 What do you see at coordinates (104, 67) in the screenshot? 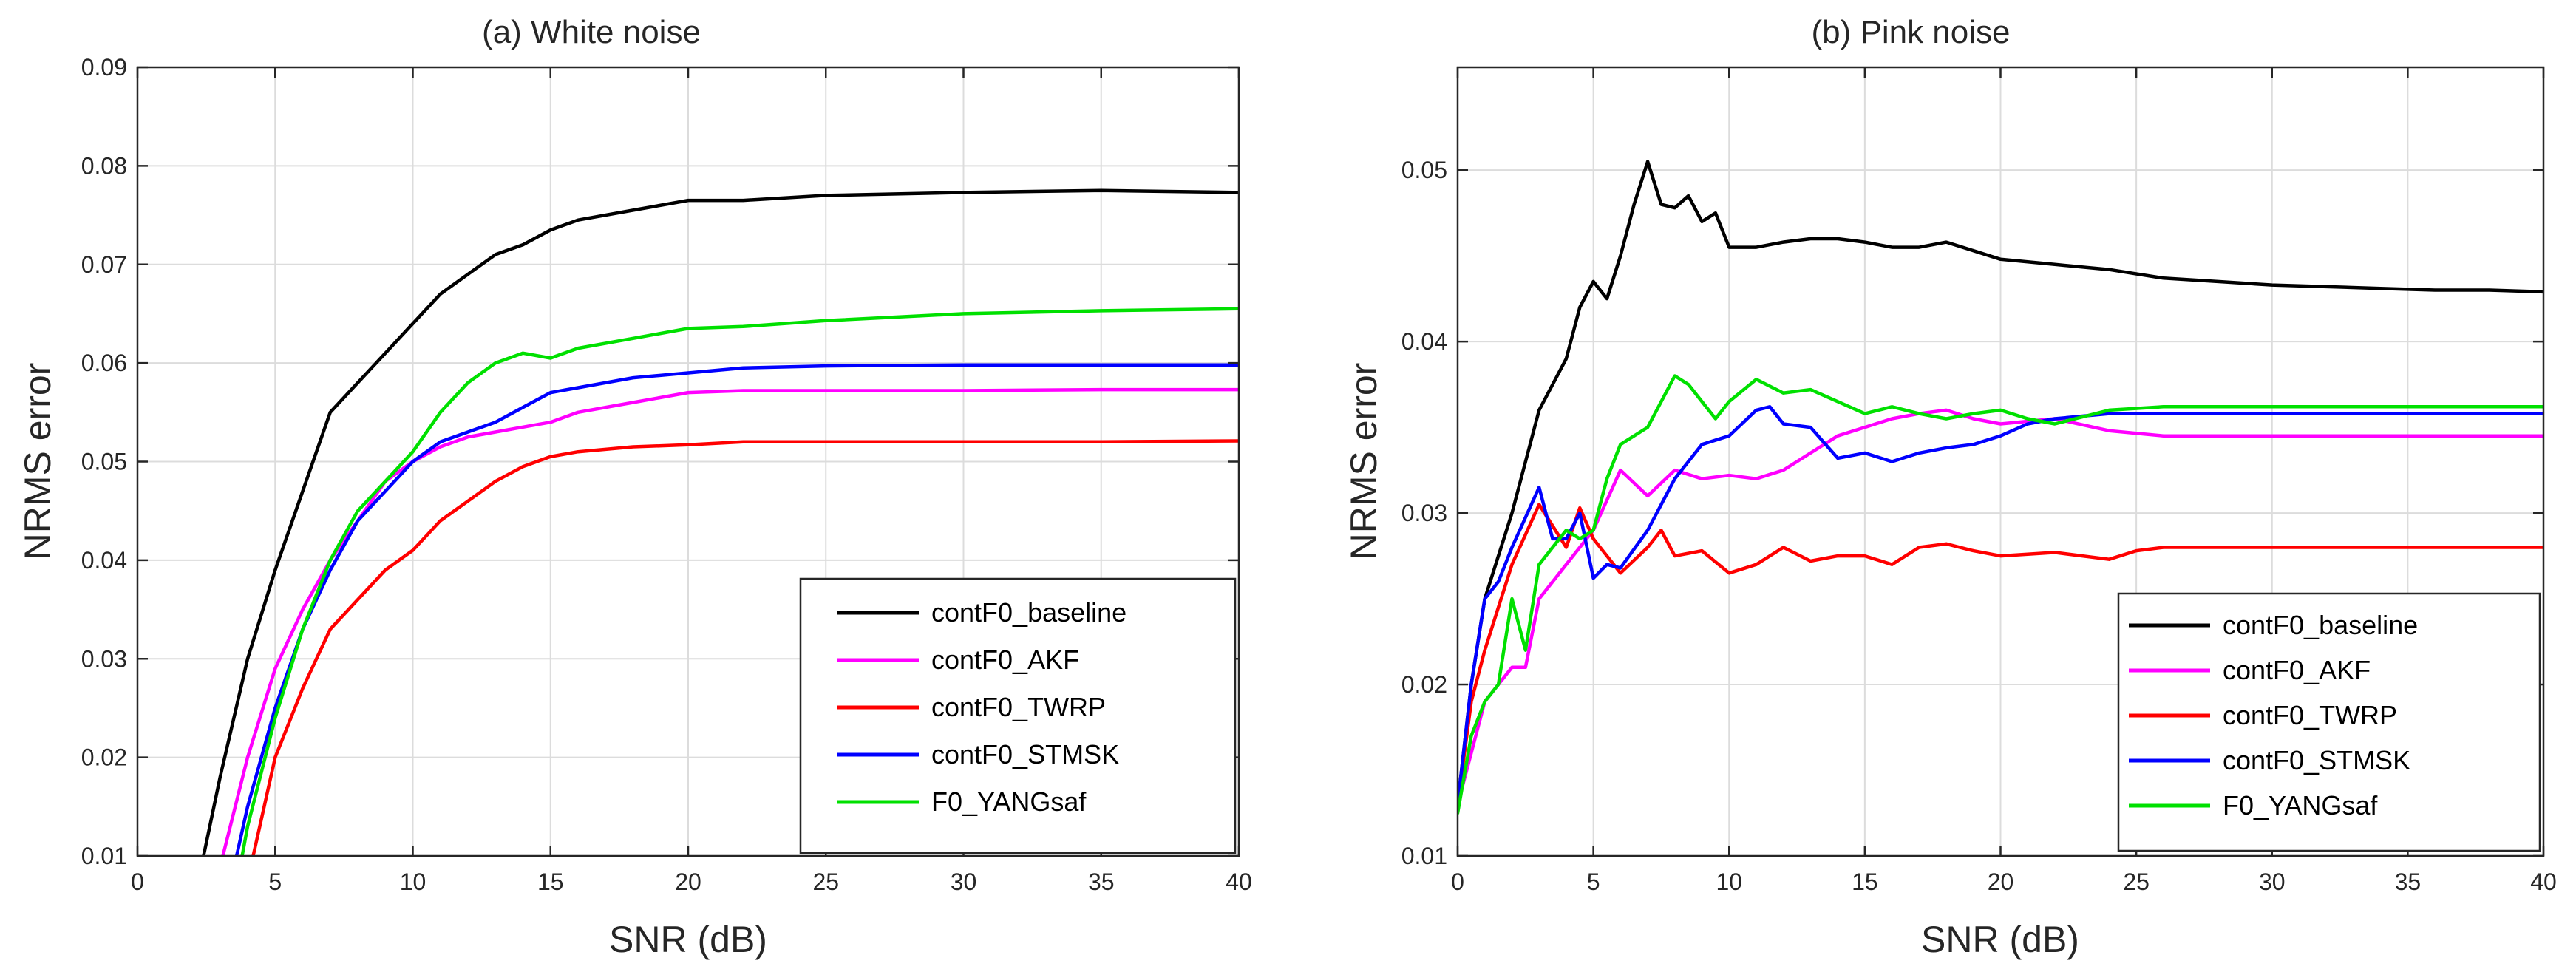
I see `y-tick-label: 0.09` at bounding box center [104, 67].